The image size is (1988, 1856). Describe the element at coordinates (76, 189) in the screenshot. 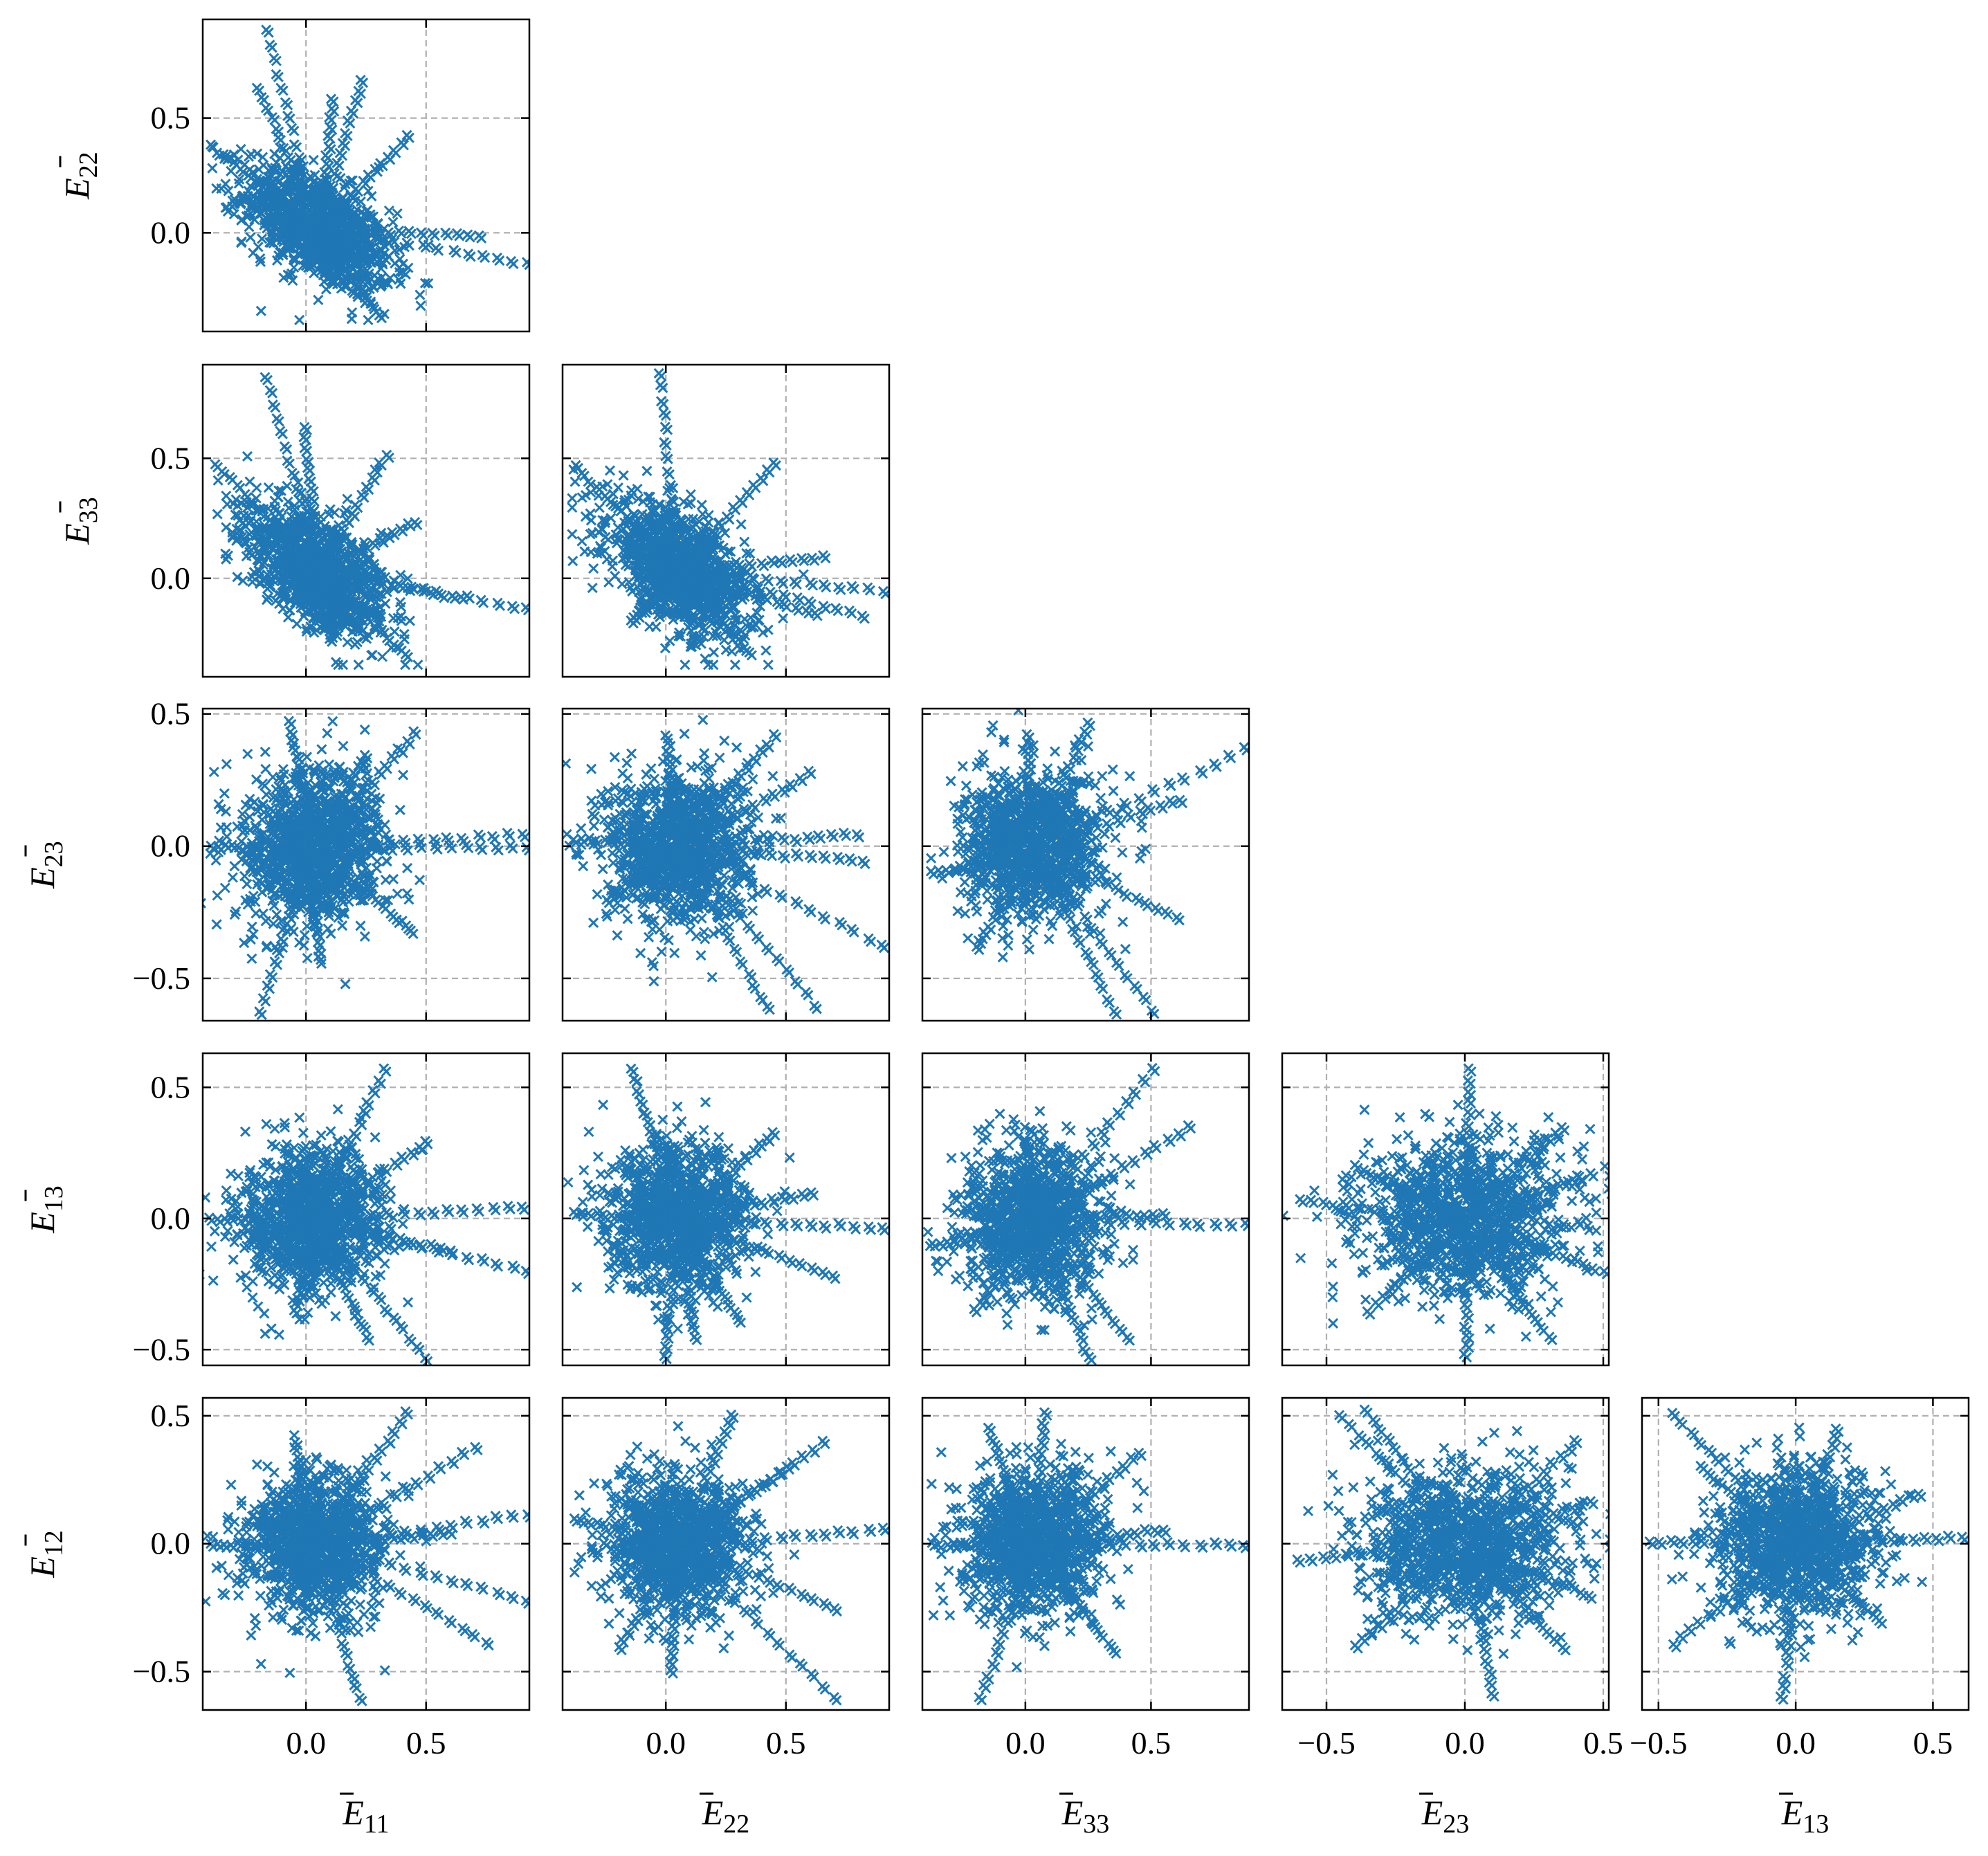

I see `y-axis-label-base: E` at that location.